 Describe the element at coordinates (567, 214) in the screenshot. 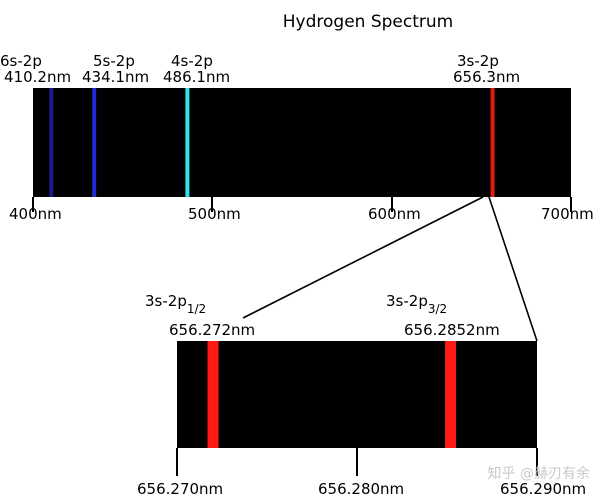

I see `tick-label-700: 700nm` at that location.